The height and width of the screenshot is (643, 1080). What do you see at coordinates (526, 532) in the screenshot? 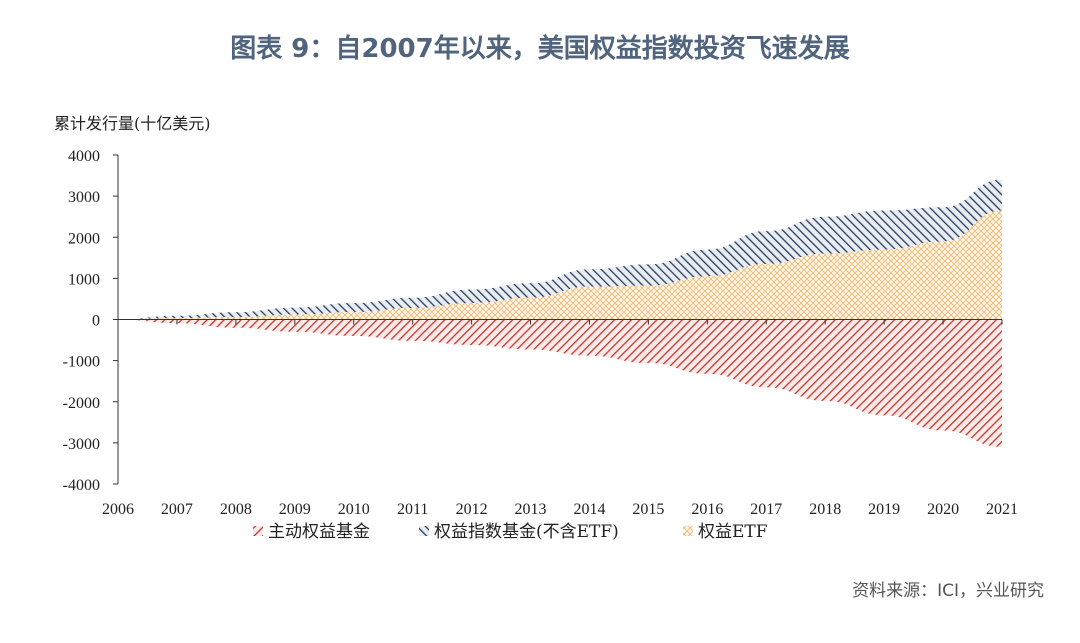
I see `legend-label: 权益指数基金(不含ETF)` at bounding box center [526, 532].